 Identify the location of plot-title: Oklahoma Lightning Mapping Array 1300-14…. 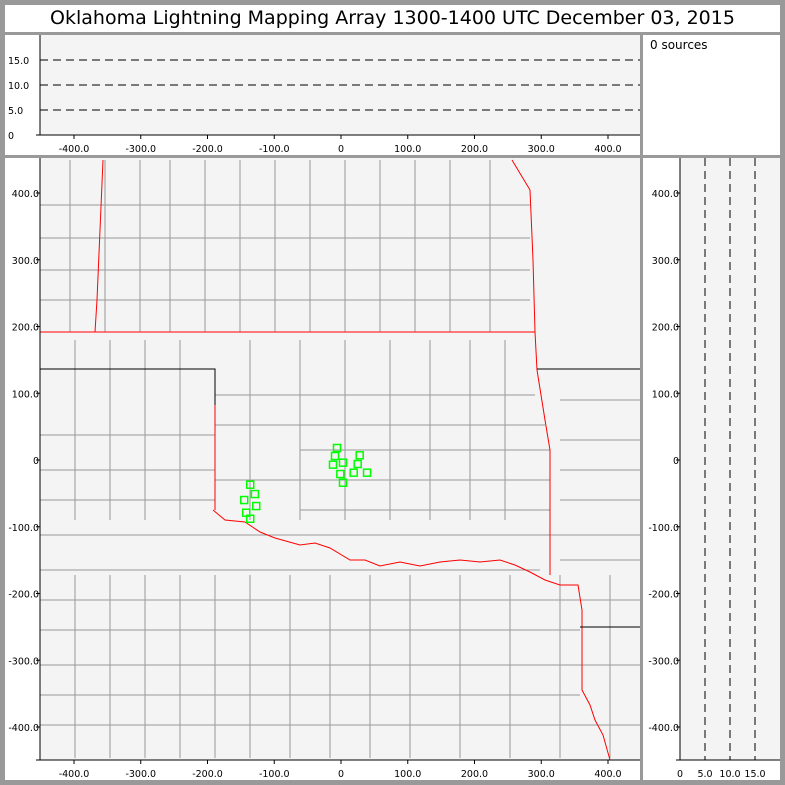
(392, 18).